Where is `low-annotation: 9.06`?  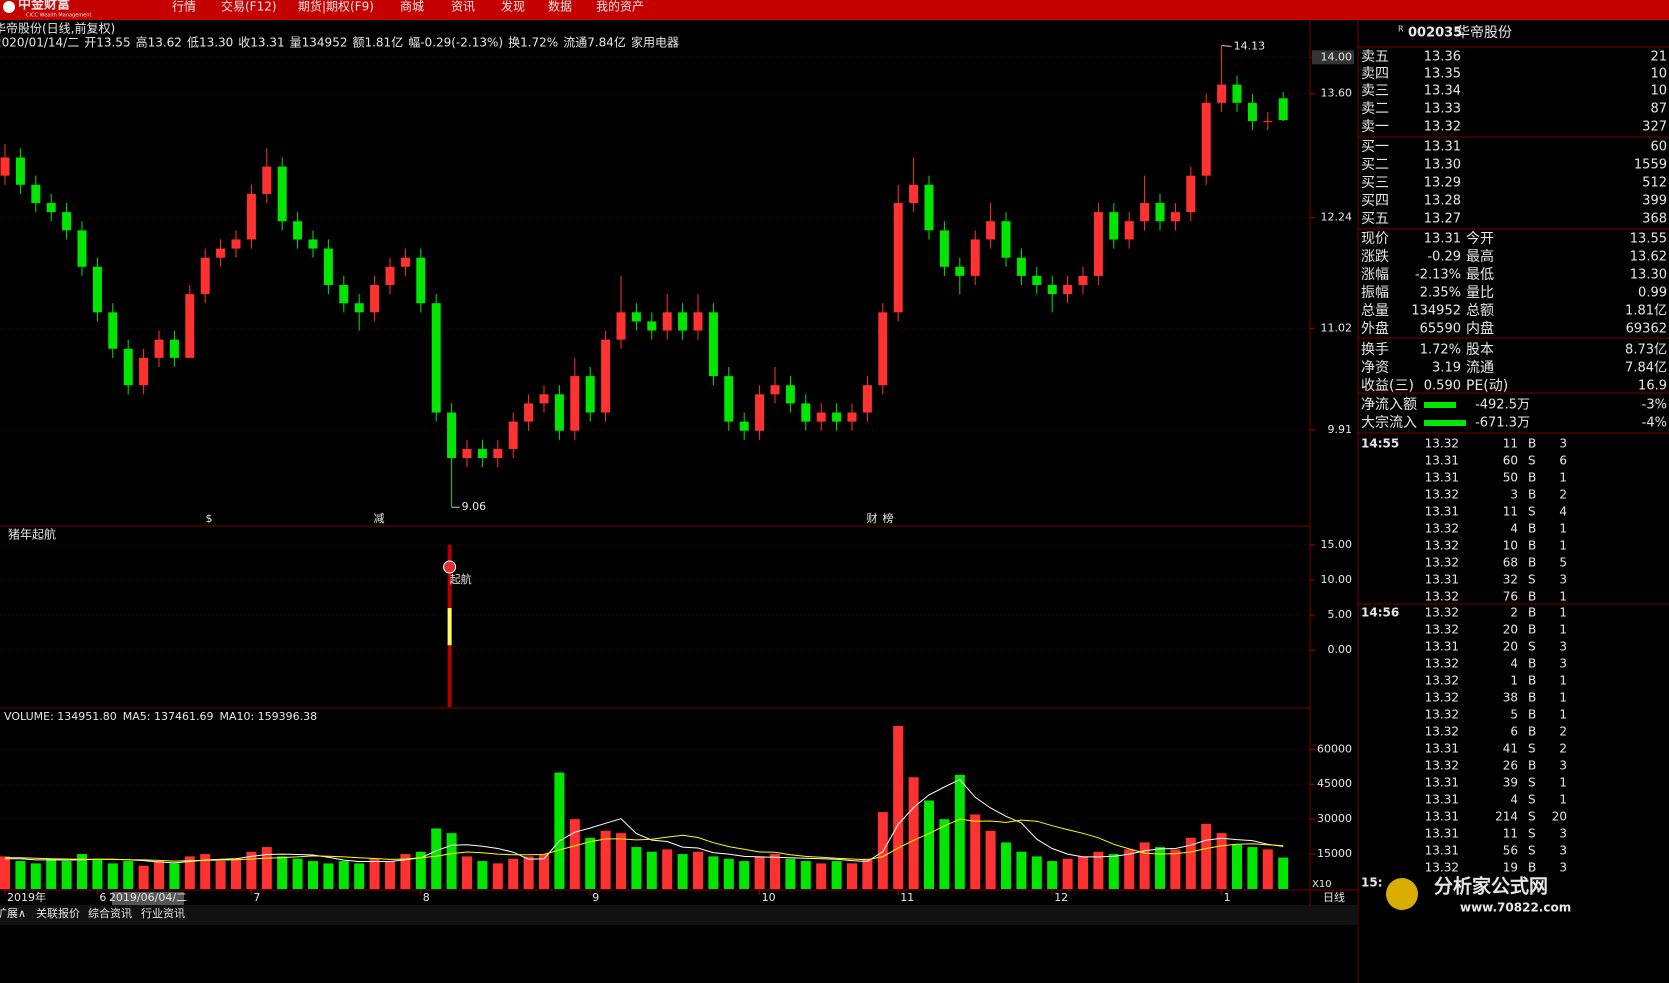 low-annotation: 9.06 is located at coordinates (474, 506).